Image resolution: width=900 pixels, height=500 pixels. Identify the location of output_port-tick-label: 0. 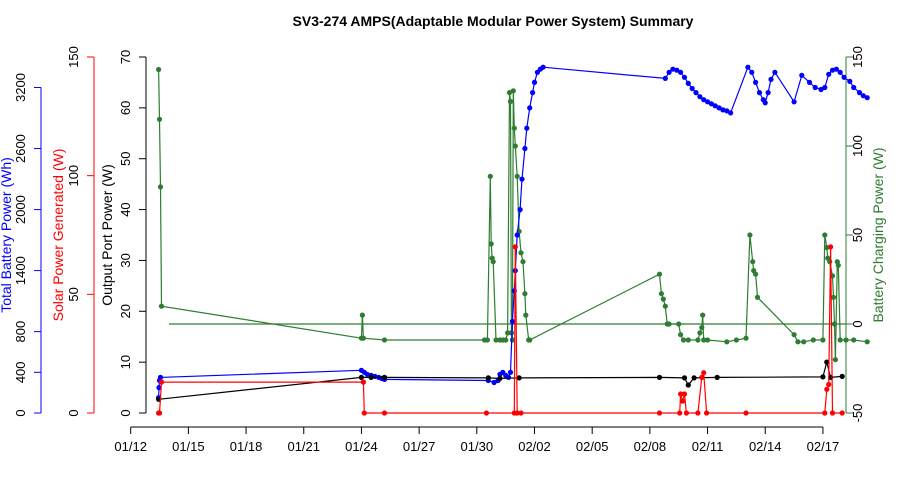
(125, 412).